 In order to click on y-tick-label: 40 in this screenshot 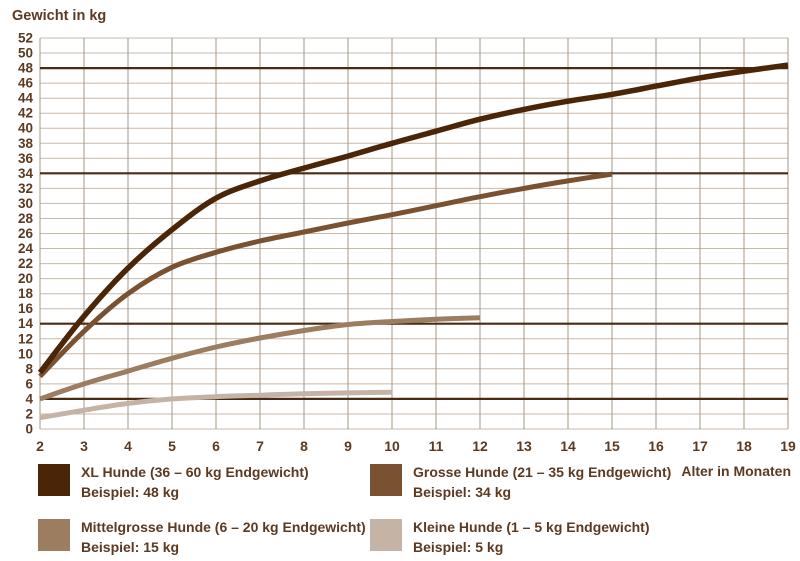, I will do `click(25, 128)`.